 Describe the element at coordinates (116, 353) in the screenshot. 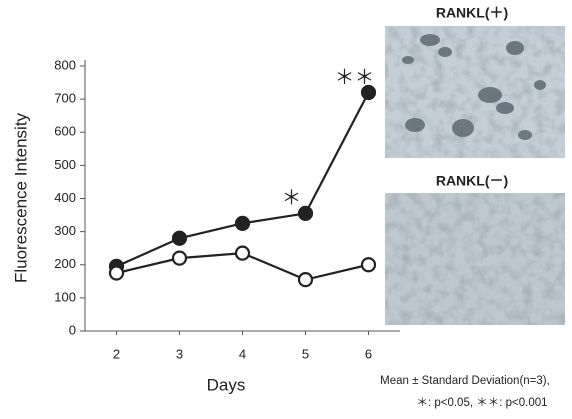

I see `x-tick-label: 2` at that location.